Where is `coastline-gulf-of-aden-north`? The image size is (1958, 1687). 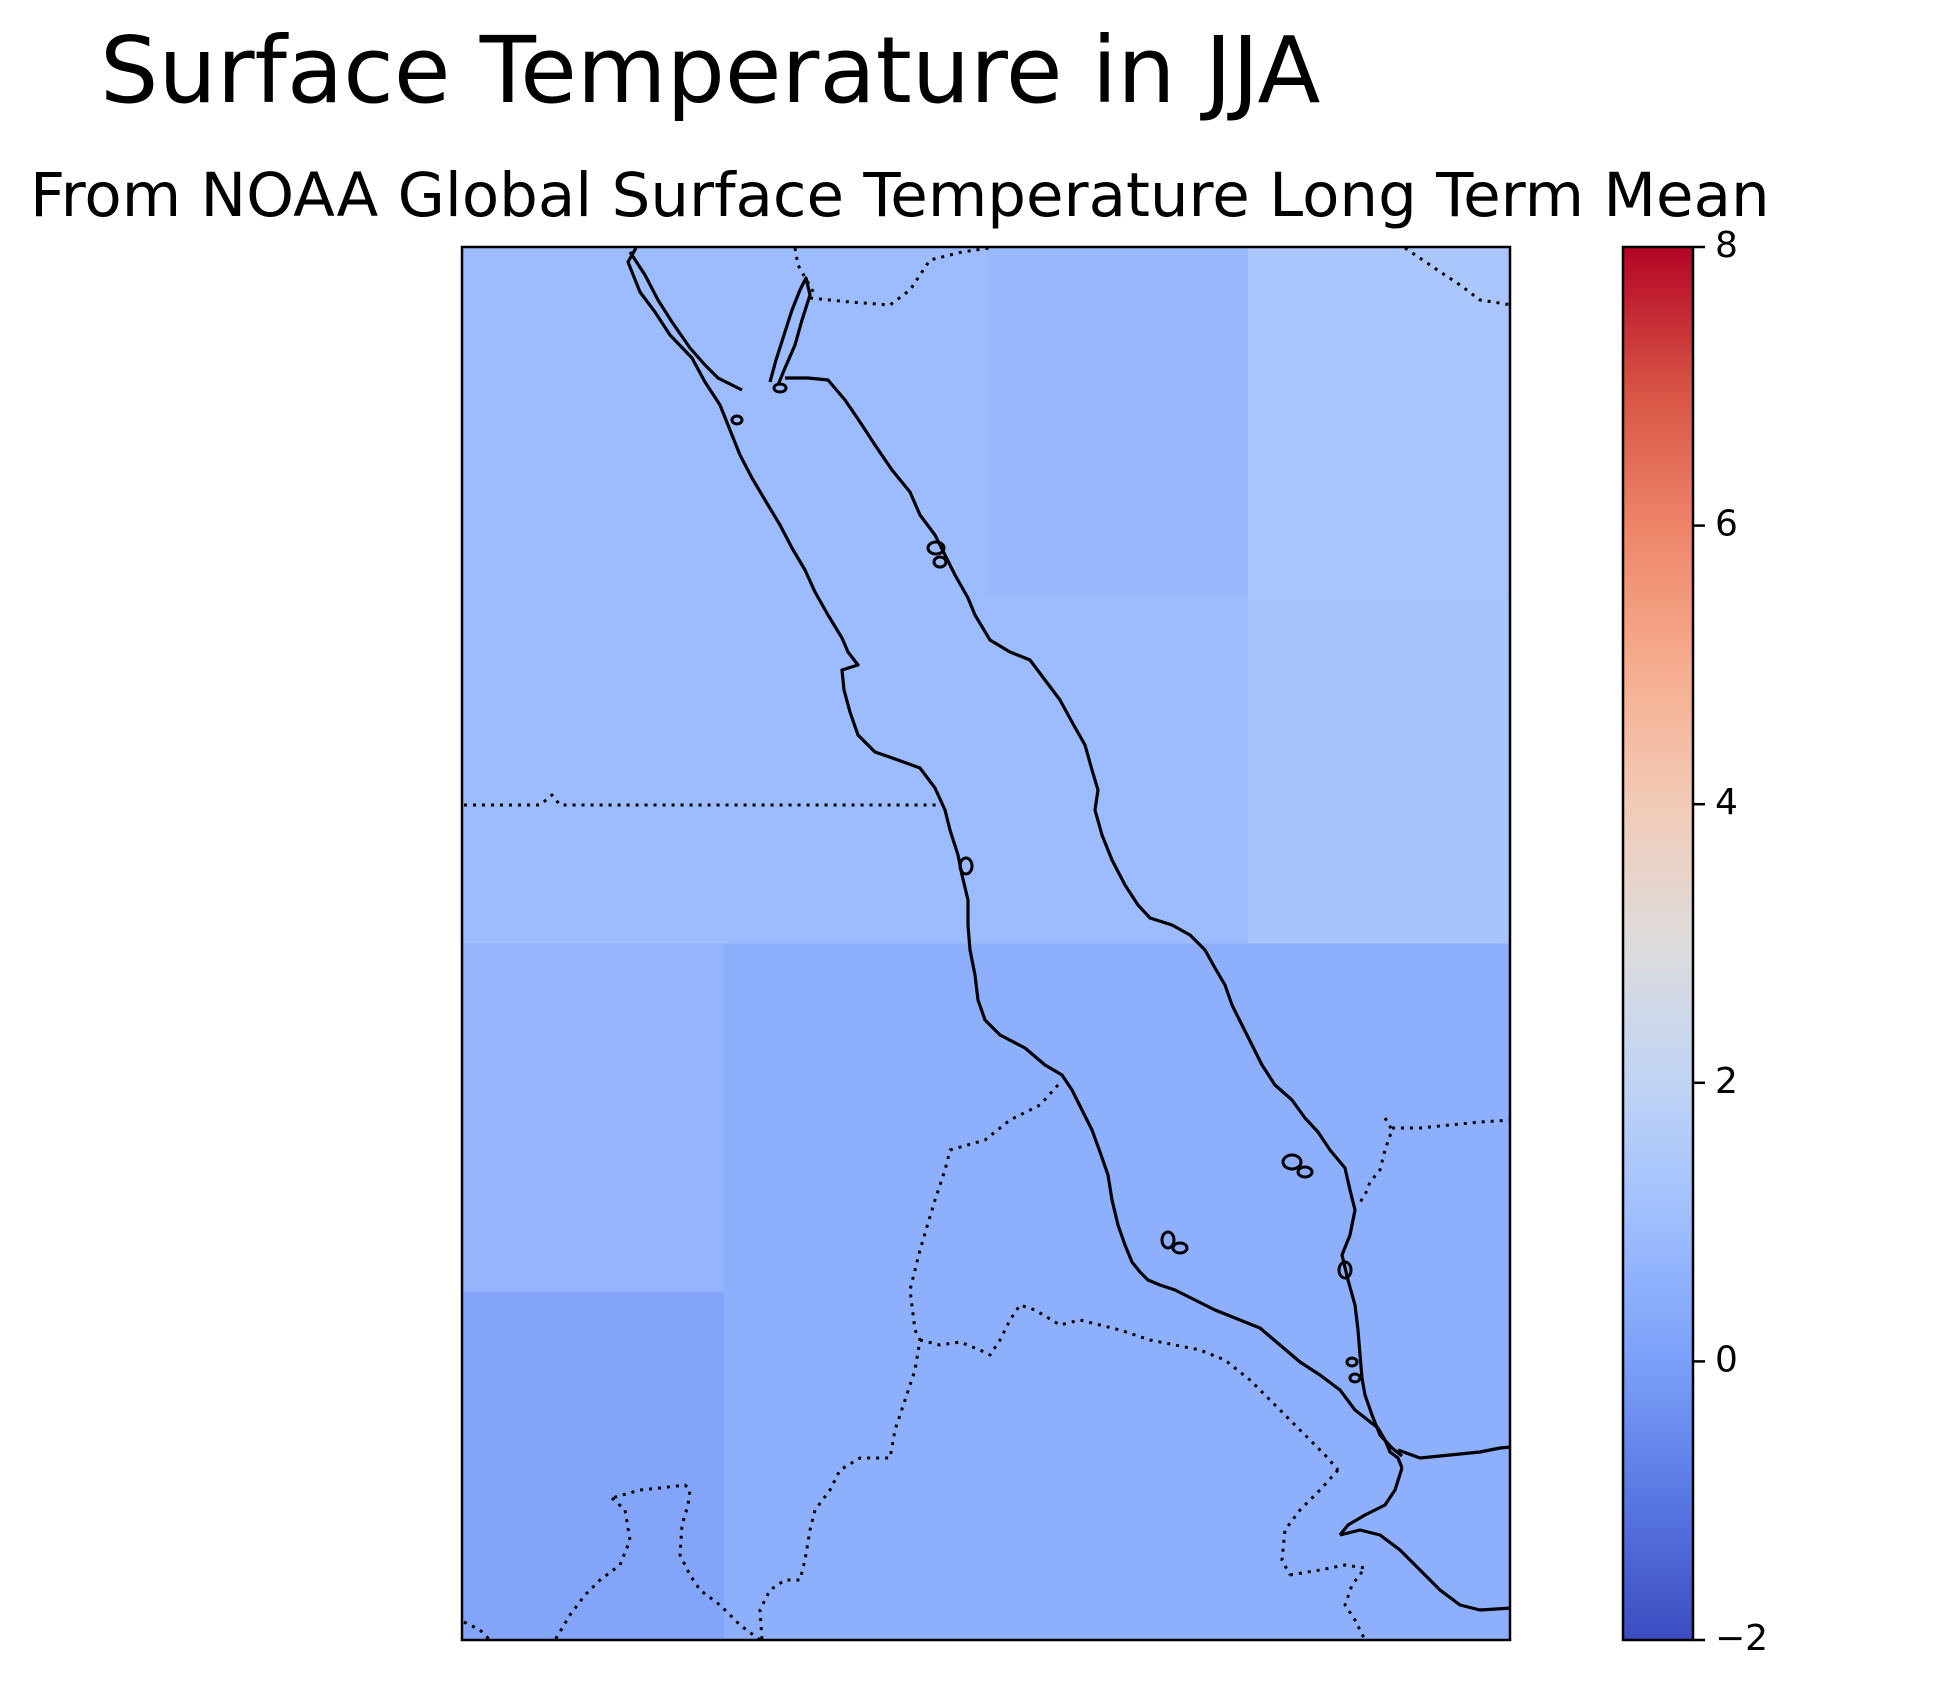 coastline-gulf-of-aden-north is located at coordinates (1453, 1452).